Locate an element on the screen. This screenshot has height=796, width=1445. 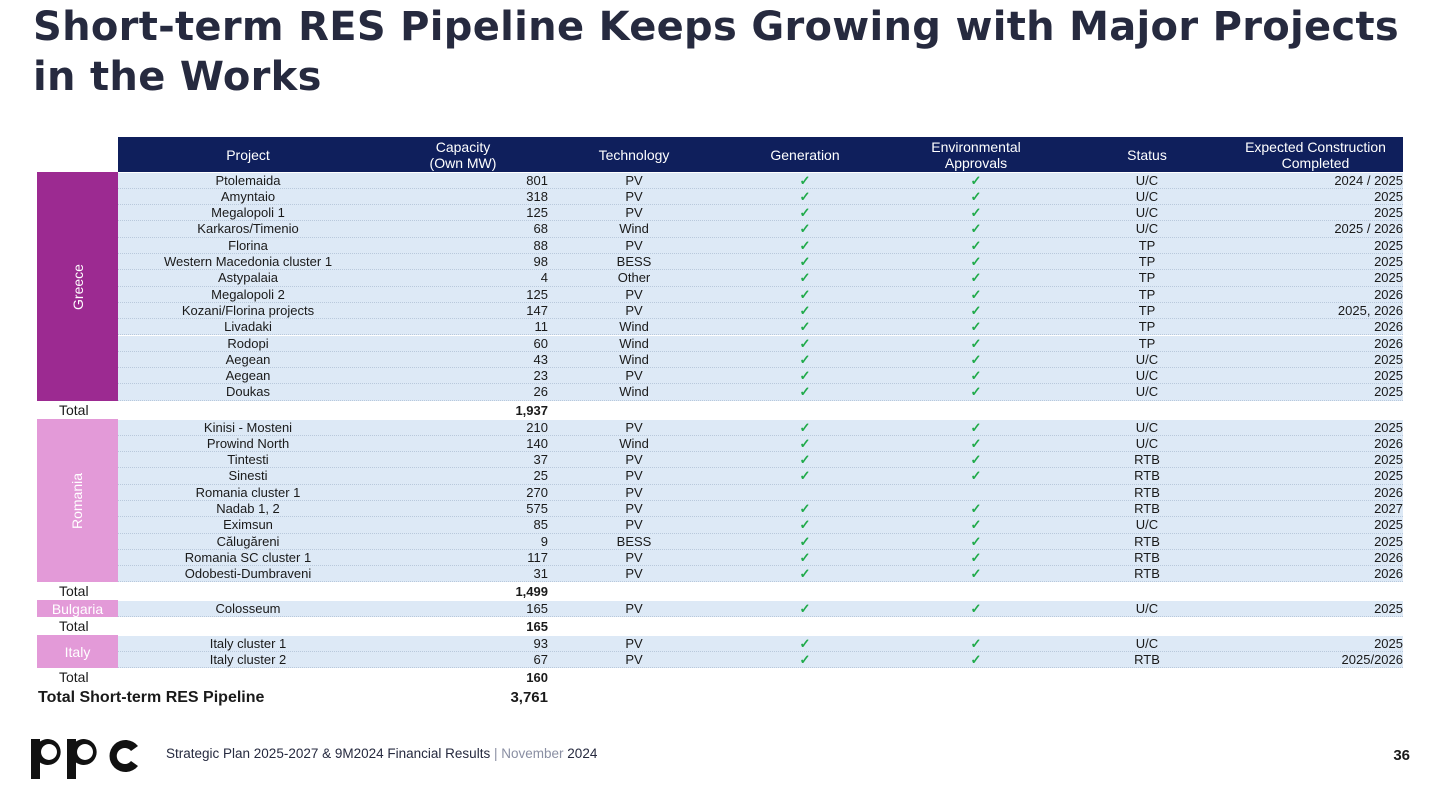
header-status: Status is located at coordinates (1147, 154).